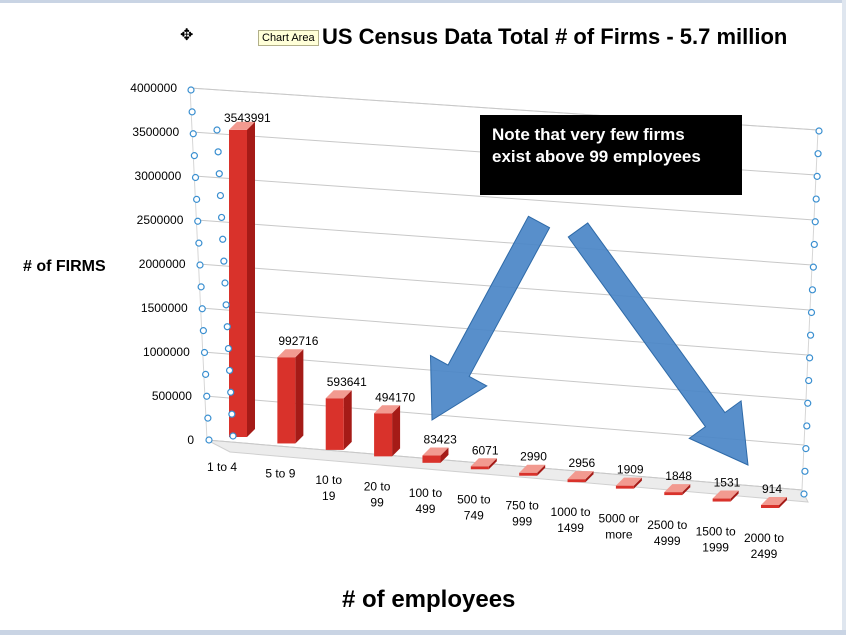 The image size is (846, 635). I want to click on data-label: 593641, so click(347, 382).